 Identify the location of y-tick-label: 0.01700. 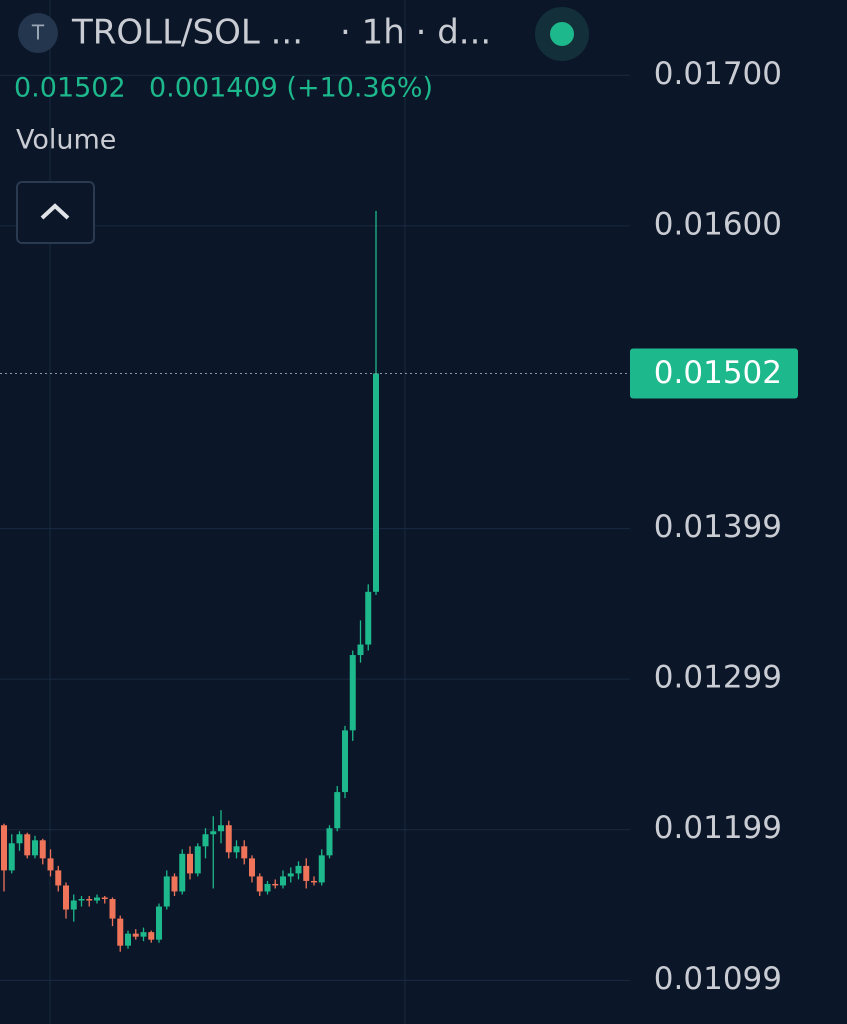
(718, 74).